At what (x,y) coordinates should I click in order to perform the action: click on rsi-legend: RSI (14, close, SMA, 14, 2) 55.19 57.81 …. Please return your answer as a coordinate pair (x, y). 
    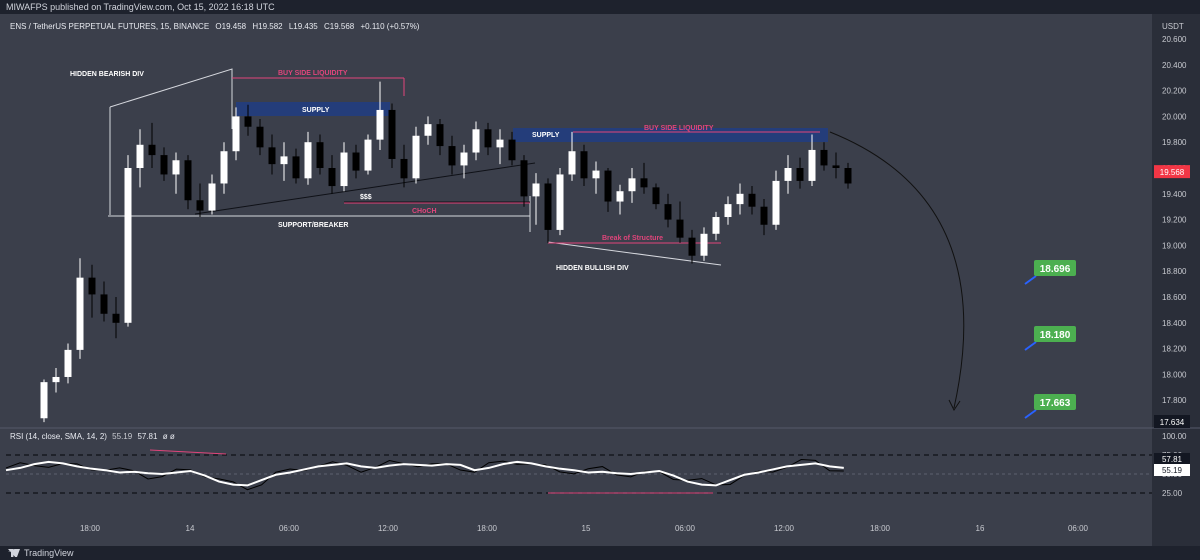
    Looking at the image, I should click on (92, 436).